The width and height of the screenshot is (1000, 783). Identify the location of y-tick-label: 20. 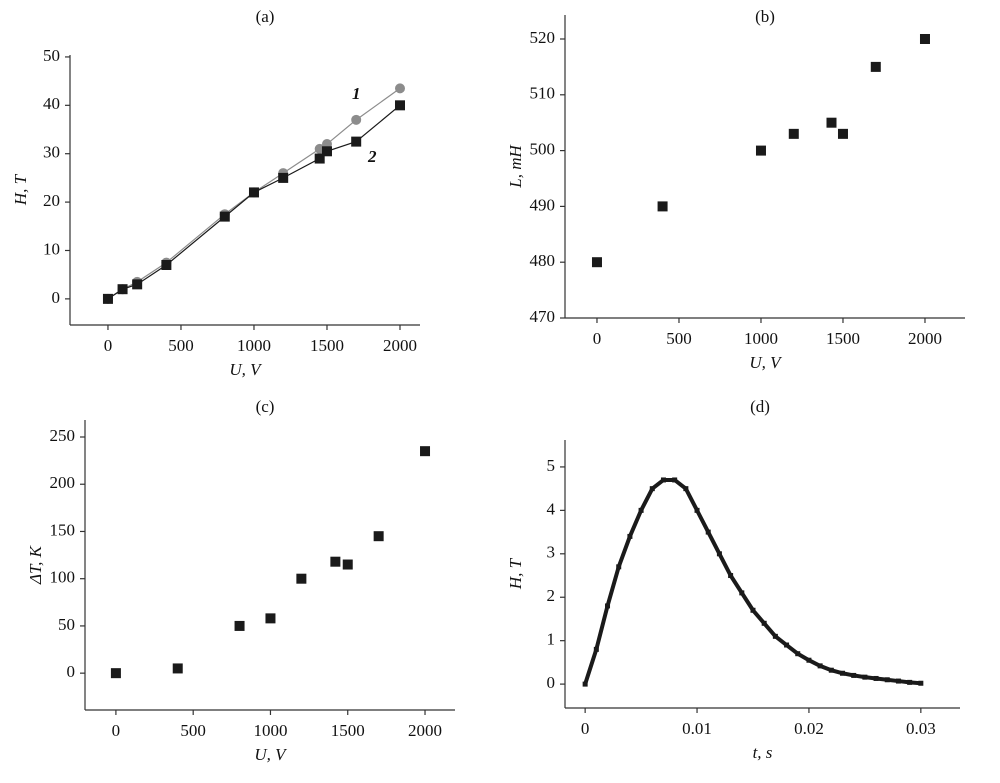
(51, 200).